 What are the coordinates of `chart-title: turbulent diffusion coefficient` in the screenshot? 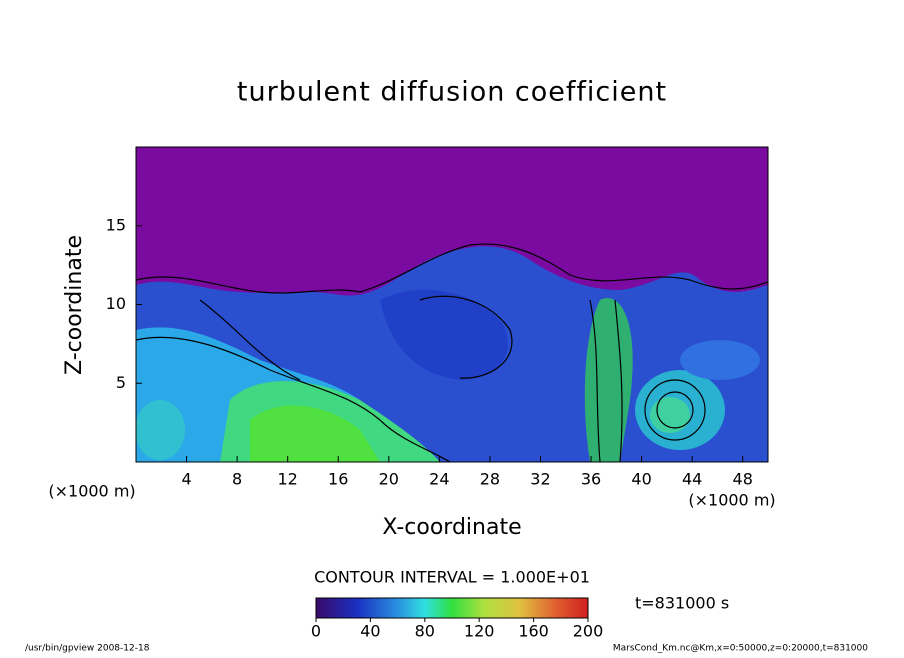 It's located at (452, 92).